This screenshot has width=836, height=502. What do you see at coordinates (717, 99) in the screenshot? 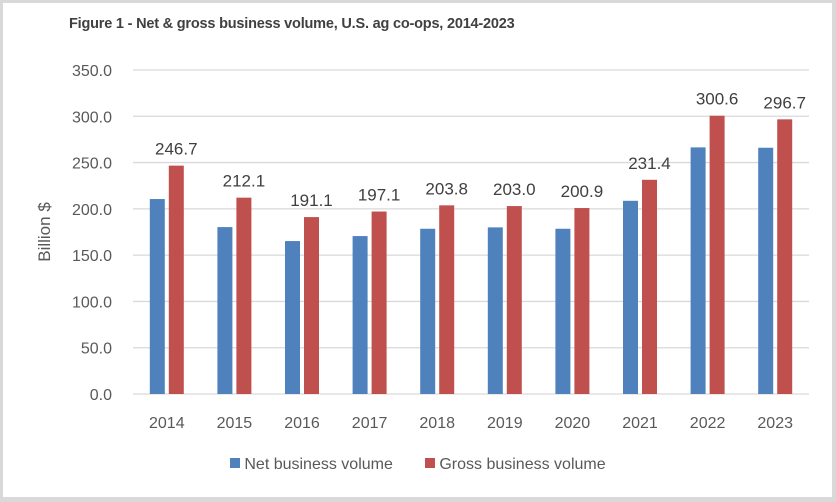
I see `data-label: 300.6` at bounding box center [717, 99].